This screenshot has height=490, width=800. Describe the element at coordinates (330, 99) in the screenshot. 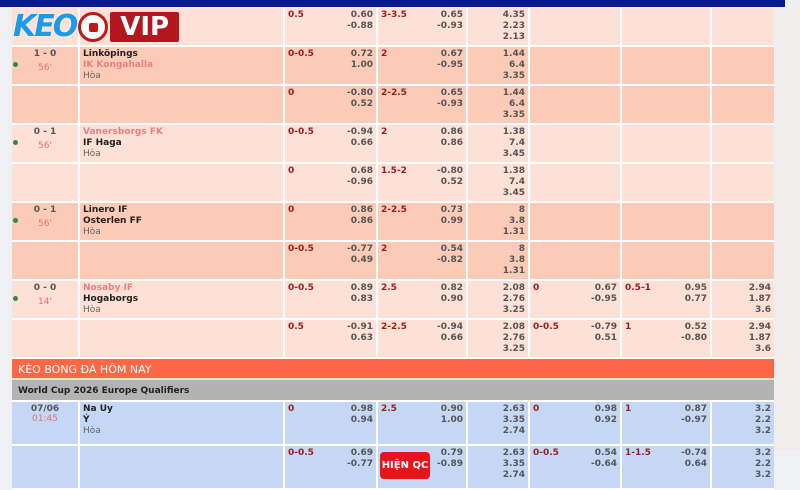

I see `handicap-cell-content: 0 -0.80 0.52` at that location.